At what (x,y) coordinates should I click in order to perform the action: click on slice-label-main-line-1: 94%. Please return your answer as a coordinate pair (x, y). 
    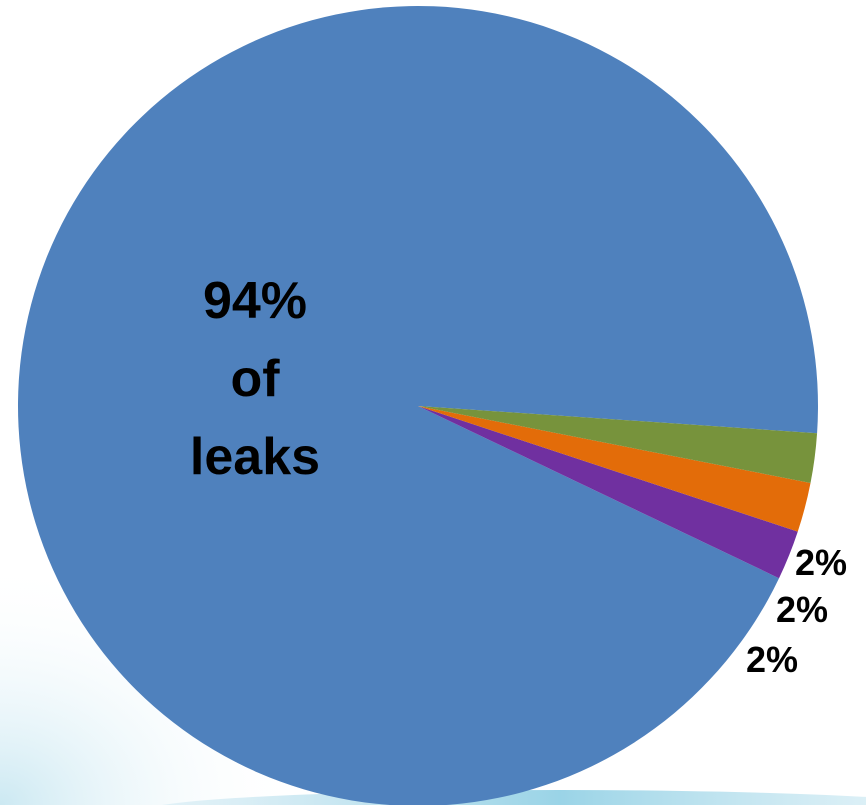
    Looking at the image, I should click on (255, 301).